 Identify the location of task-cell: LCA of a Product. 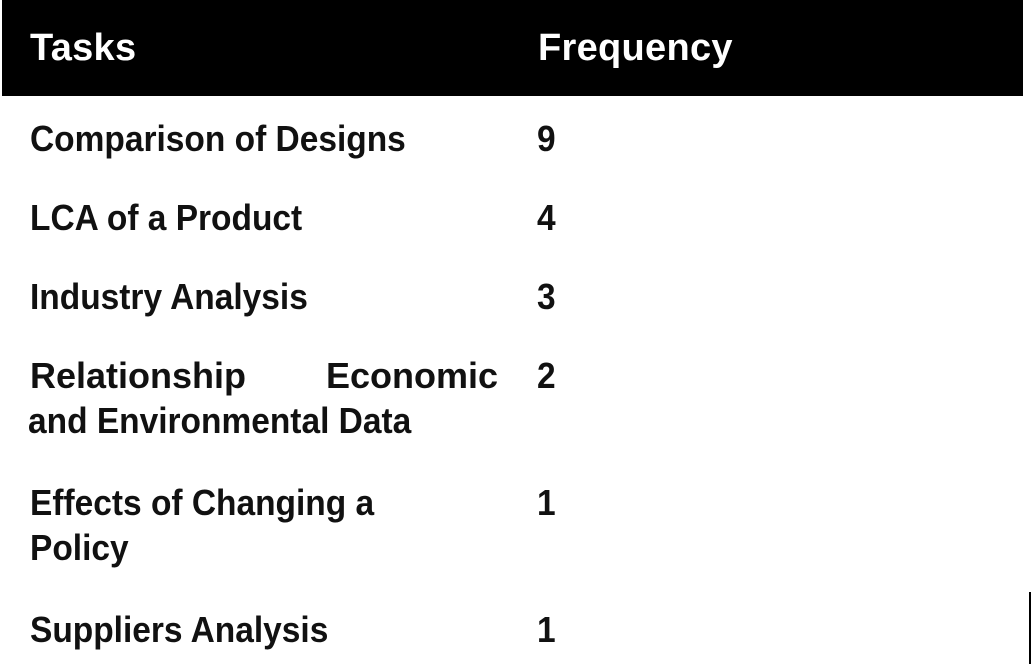
(166, 217).